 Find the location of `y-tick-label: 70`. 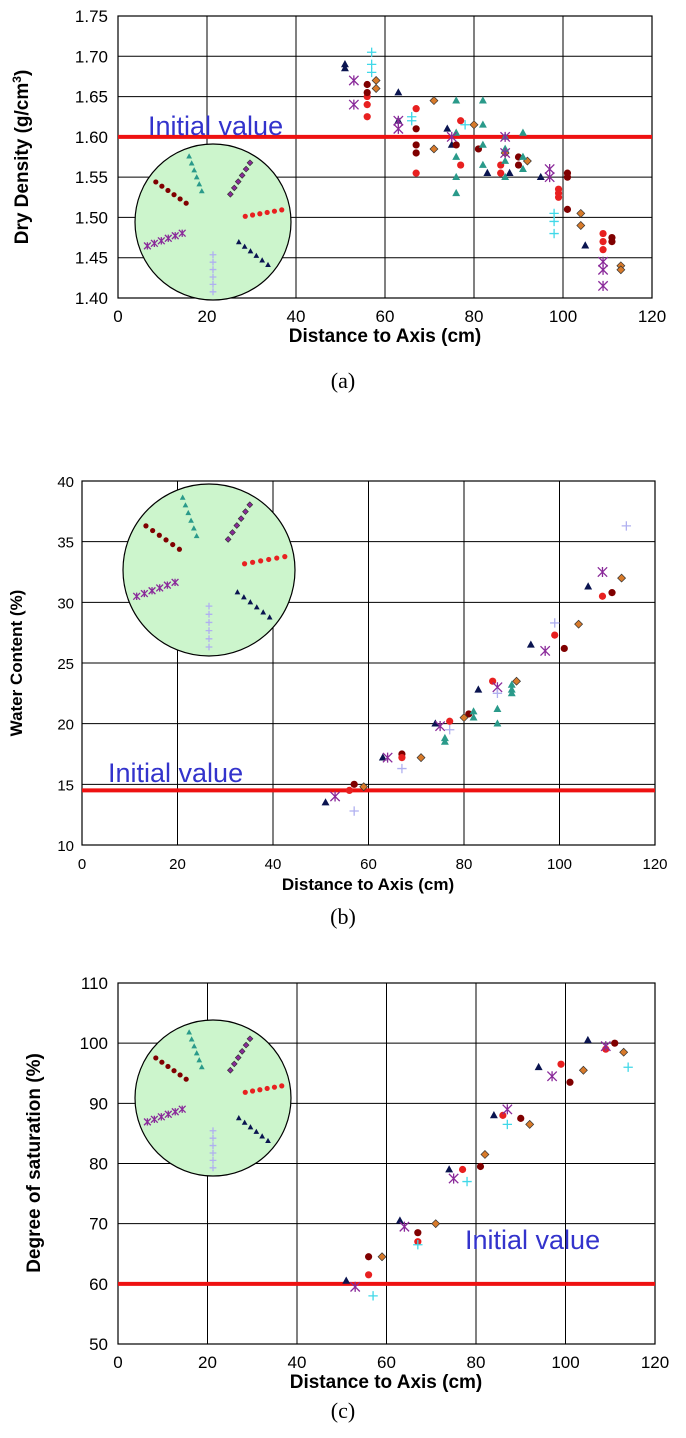

y-tick-label: 70 is located at coordinates (98, 1224).